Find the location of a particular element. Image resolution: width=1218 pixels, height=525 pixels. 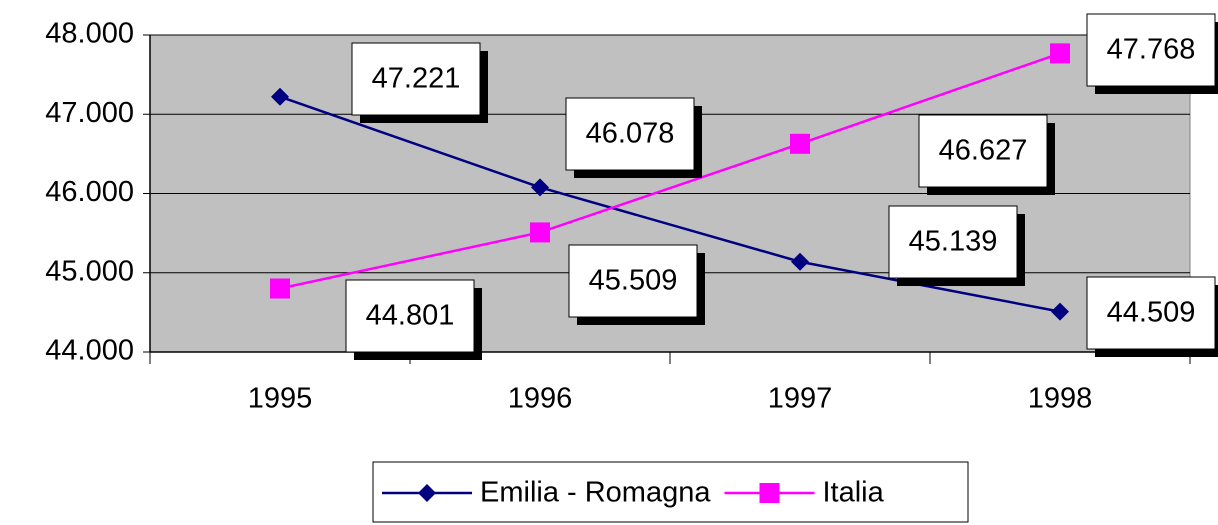

x-tick-label: 1998 is located at coordinates (1060, 399).